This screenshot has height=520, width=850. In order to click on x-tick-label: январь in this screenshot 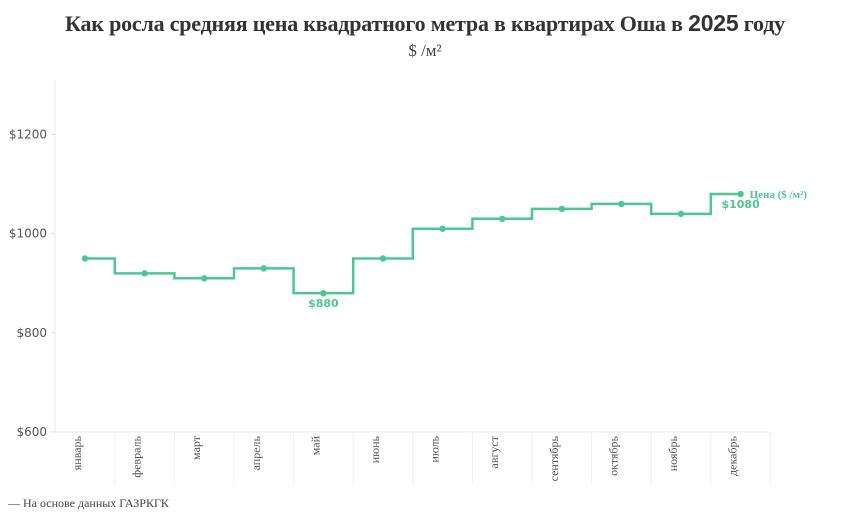, I will do `click(77, 452)`.